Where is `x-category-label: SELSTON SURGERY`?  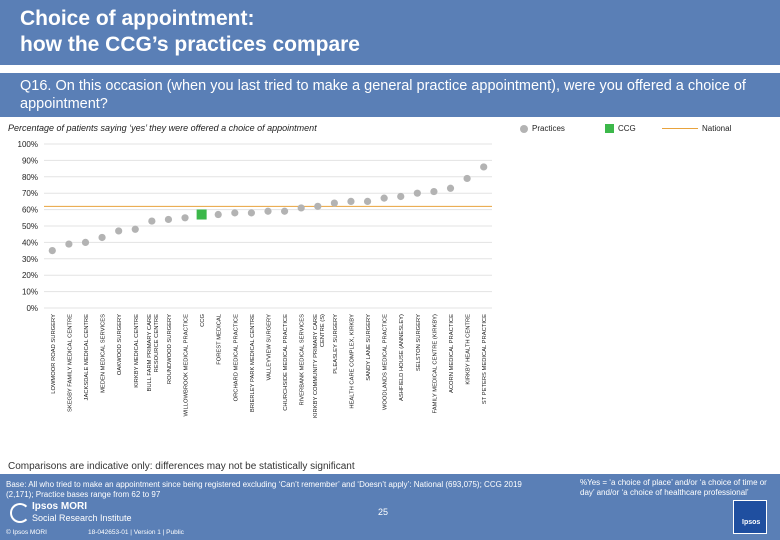 x-category-label: SELSTON SURGERY is located at coordinates (419, 342).